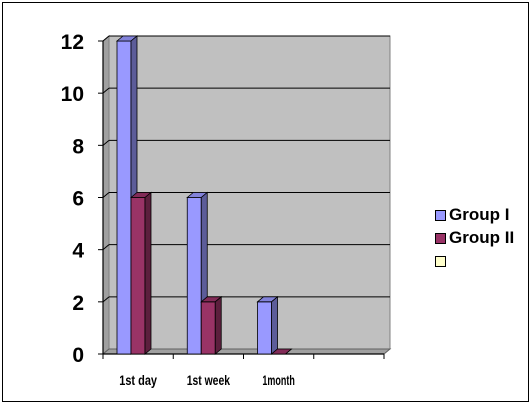 The image size is (532, 405). I want to click on y-tick-label: 4, so click(78, 251).